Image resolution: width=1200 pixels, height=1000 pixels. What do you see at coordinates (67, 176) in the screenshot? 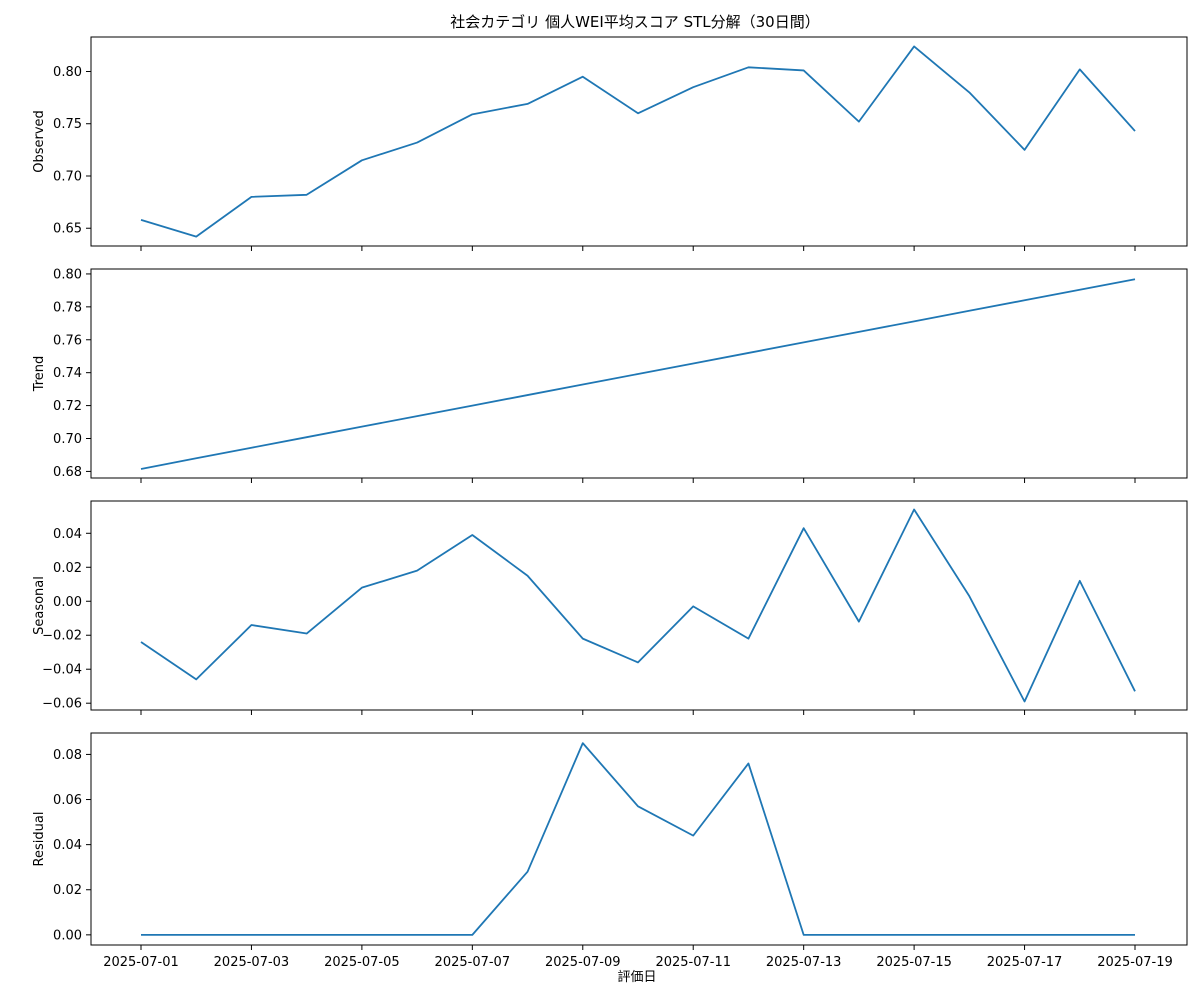
I see `y-tick-label-observed: 0.70` at bounding box center [67, 176].